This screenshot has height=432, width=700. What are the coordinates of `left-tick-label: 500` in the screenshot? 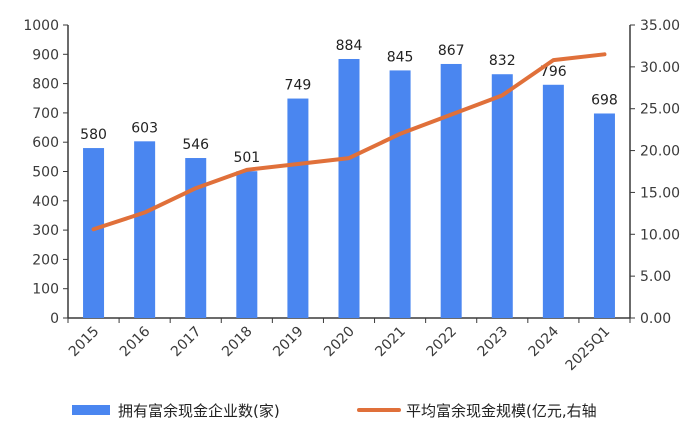 It's located at (45, 173).